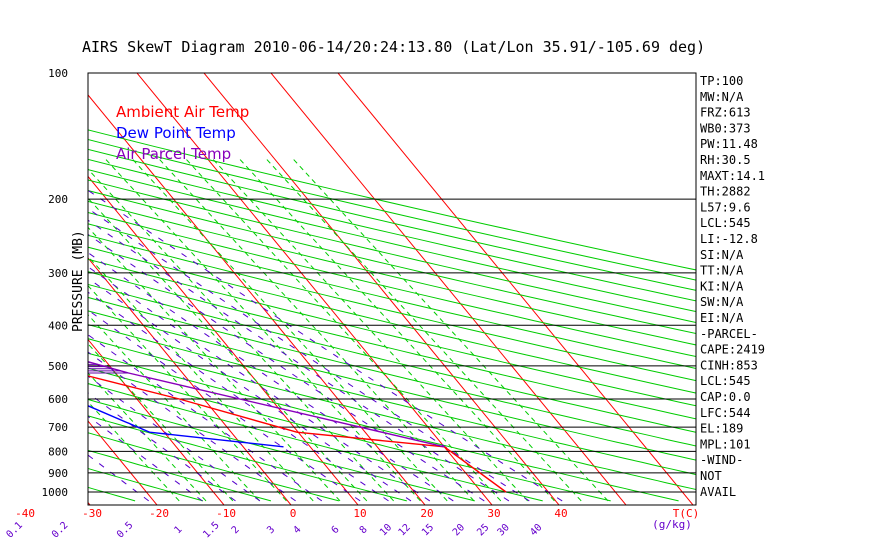  I want to click on index-label: LFC:544, so click(725, 413).